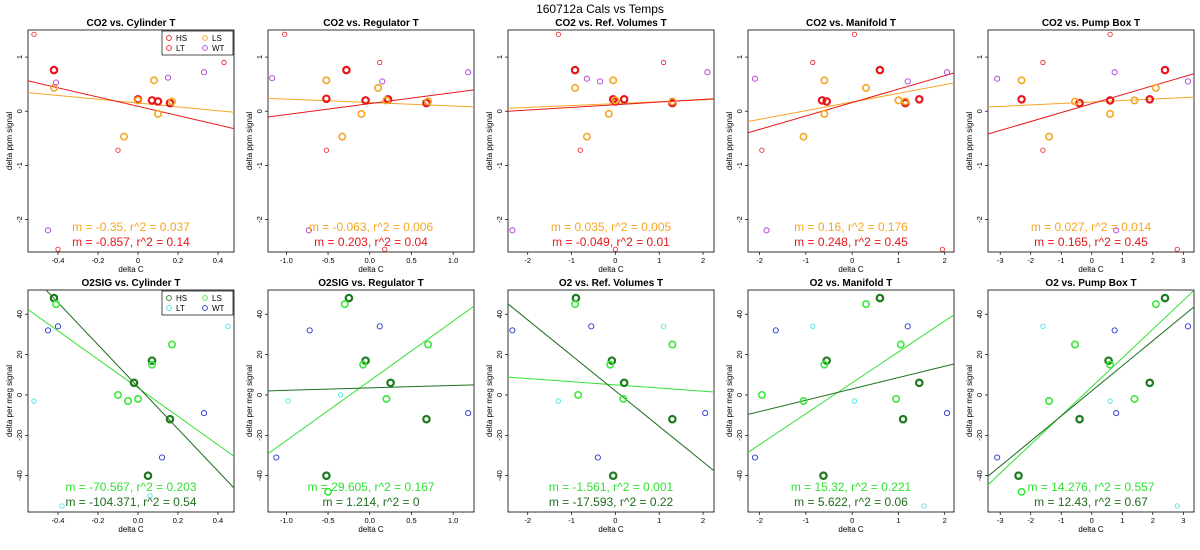  I want to click on legend: HS LS LT WT, so click(197, 43).